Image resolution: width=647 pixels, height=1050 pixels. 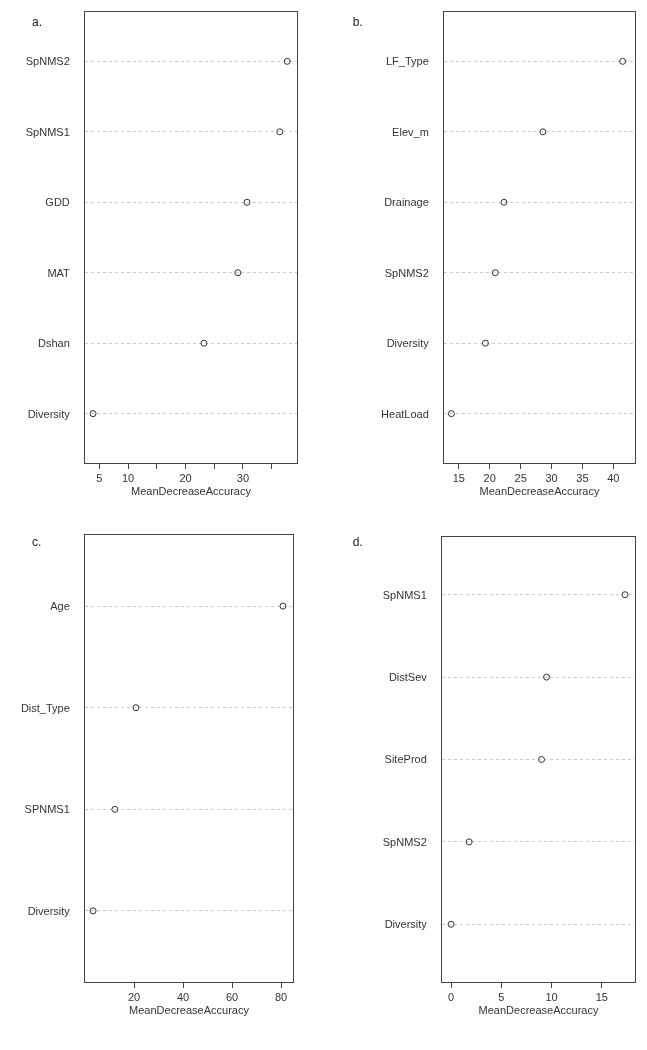 What do you see at coordinates (60, 605) in the screenshot?
I see `y-tick-label: Age` at bounding box center [60, 605].